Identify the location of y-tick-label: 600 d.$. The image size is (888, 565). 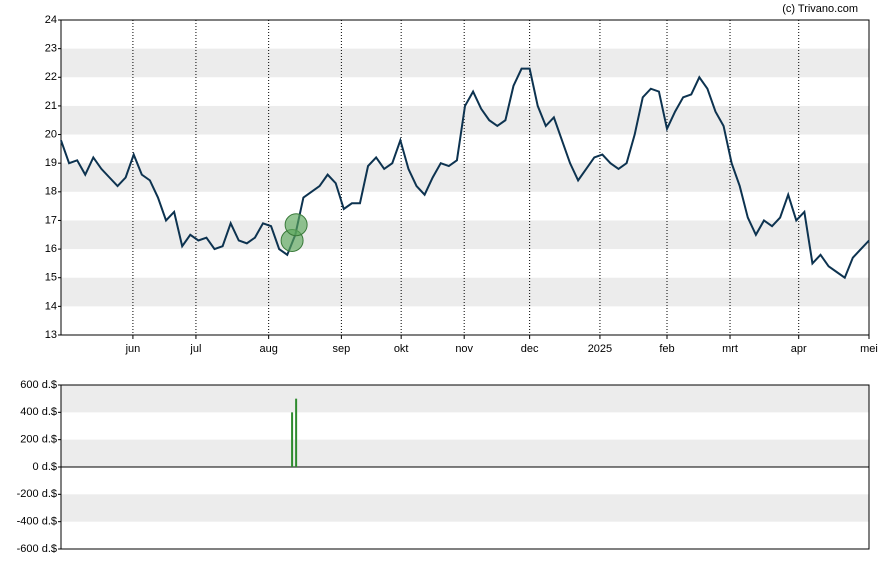
(38, 385).